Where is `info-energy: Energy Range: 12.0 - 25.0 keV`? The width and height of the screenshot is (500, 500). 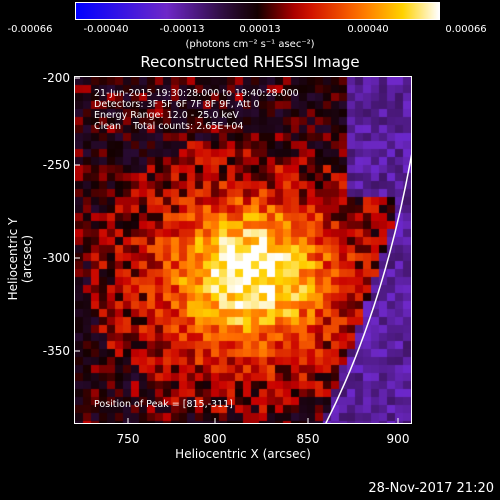
info-energy: Energy Range: 12.0 - 25.0 keV is located at coordinates (166, 115).